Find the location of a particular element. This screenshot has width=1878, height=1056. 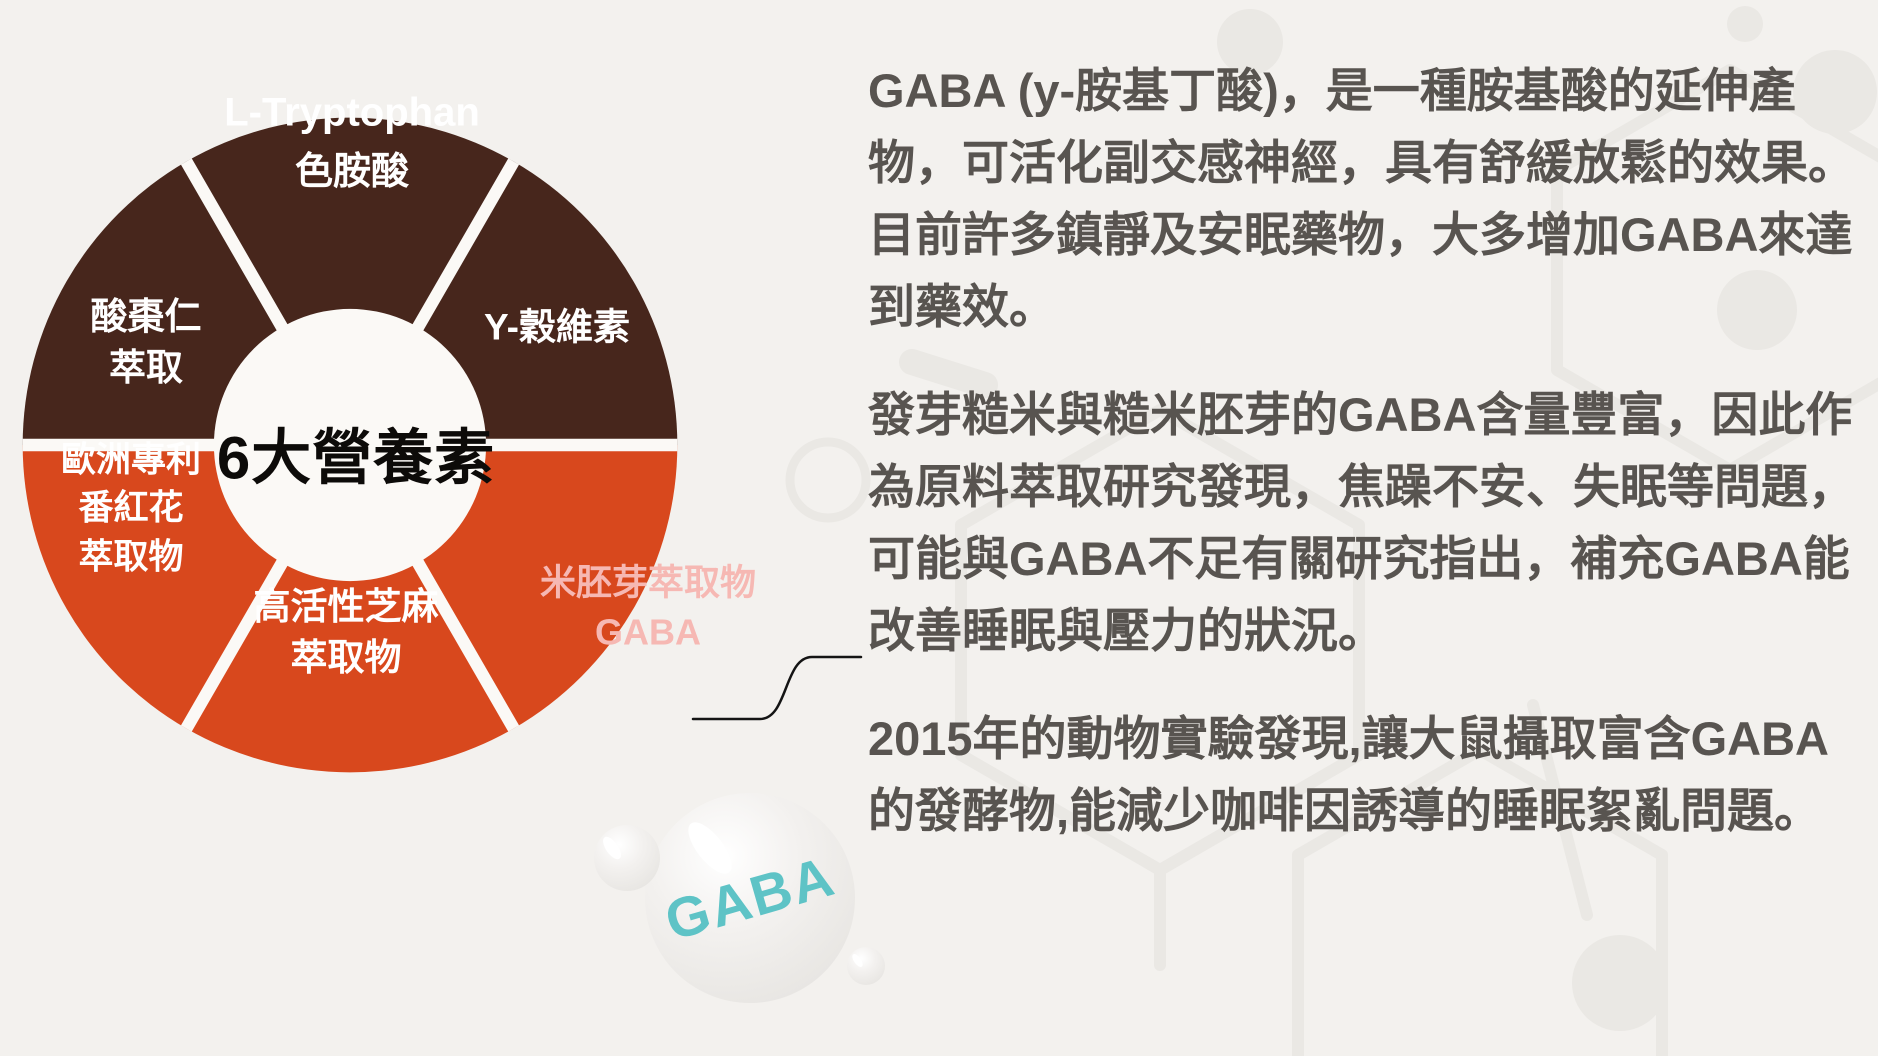

bubble-small-left is located at coordinates (627, 858).